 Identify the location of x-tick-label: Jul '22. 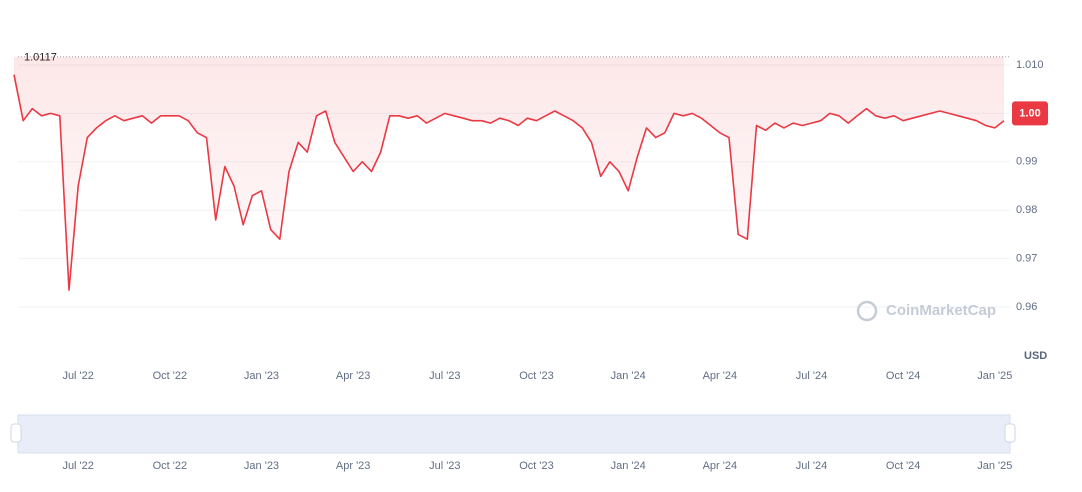
(77, 376).